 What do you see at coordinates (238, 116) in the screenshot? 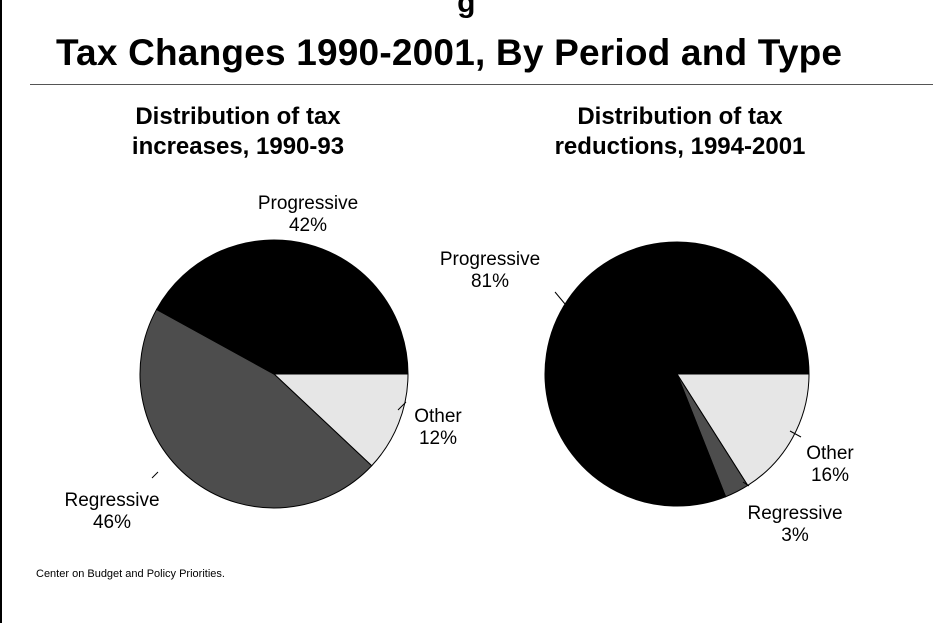
I see `left-chart-title-line-1: Distribution of tax` at bounding box center [238, 116].